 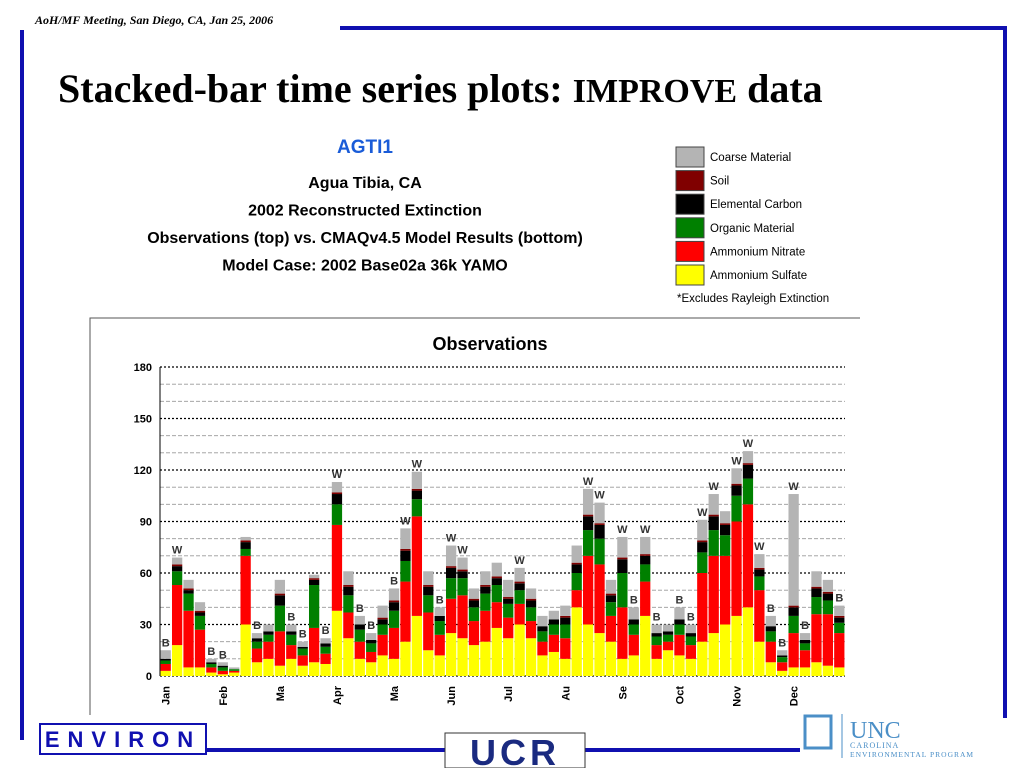 I want to click on legend-label: Elemental Carbon, so click(x=756, y=205).